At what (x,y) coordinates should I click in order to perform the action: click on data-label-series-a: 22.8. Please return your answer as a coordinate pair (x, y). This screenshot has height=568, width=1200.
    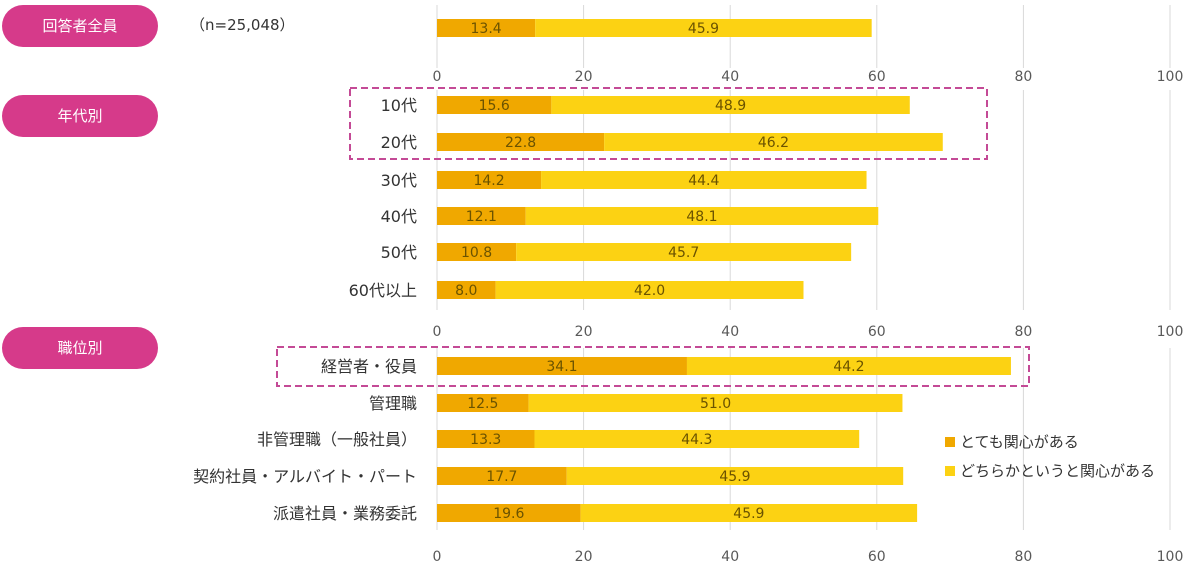
    Looking at the image, I should click on (520, 143).